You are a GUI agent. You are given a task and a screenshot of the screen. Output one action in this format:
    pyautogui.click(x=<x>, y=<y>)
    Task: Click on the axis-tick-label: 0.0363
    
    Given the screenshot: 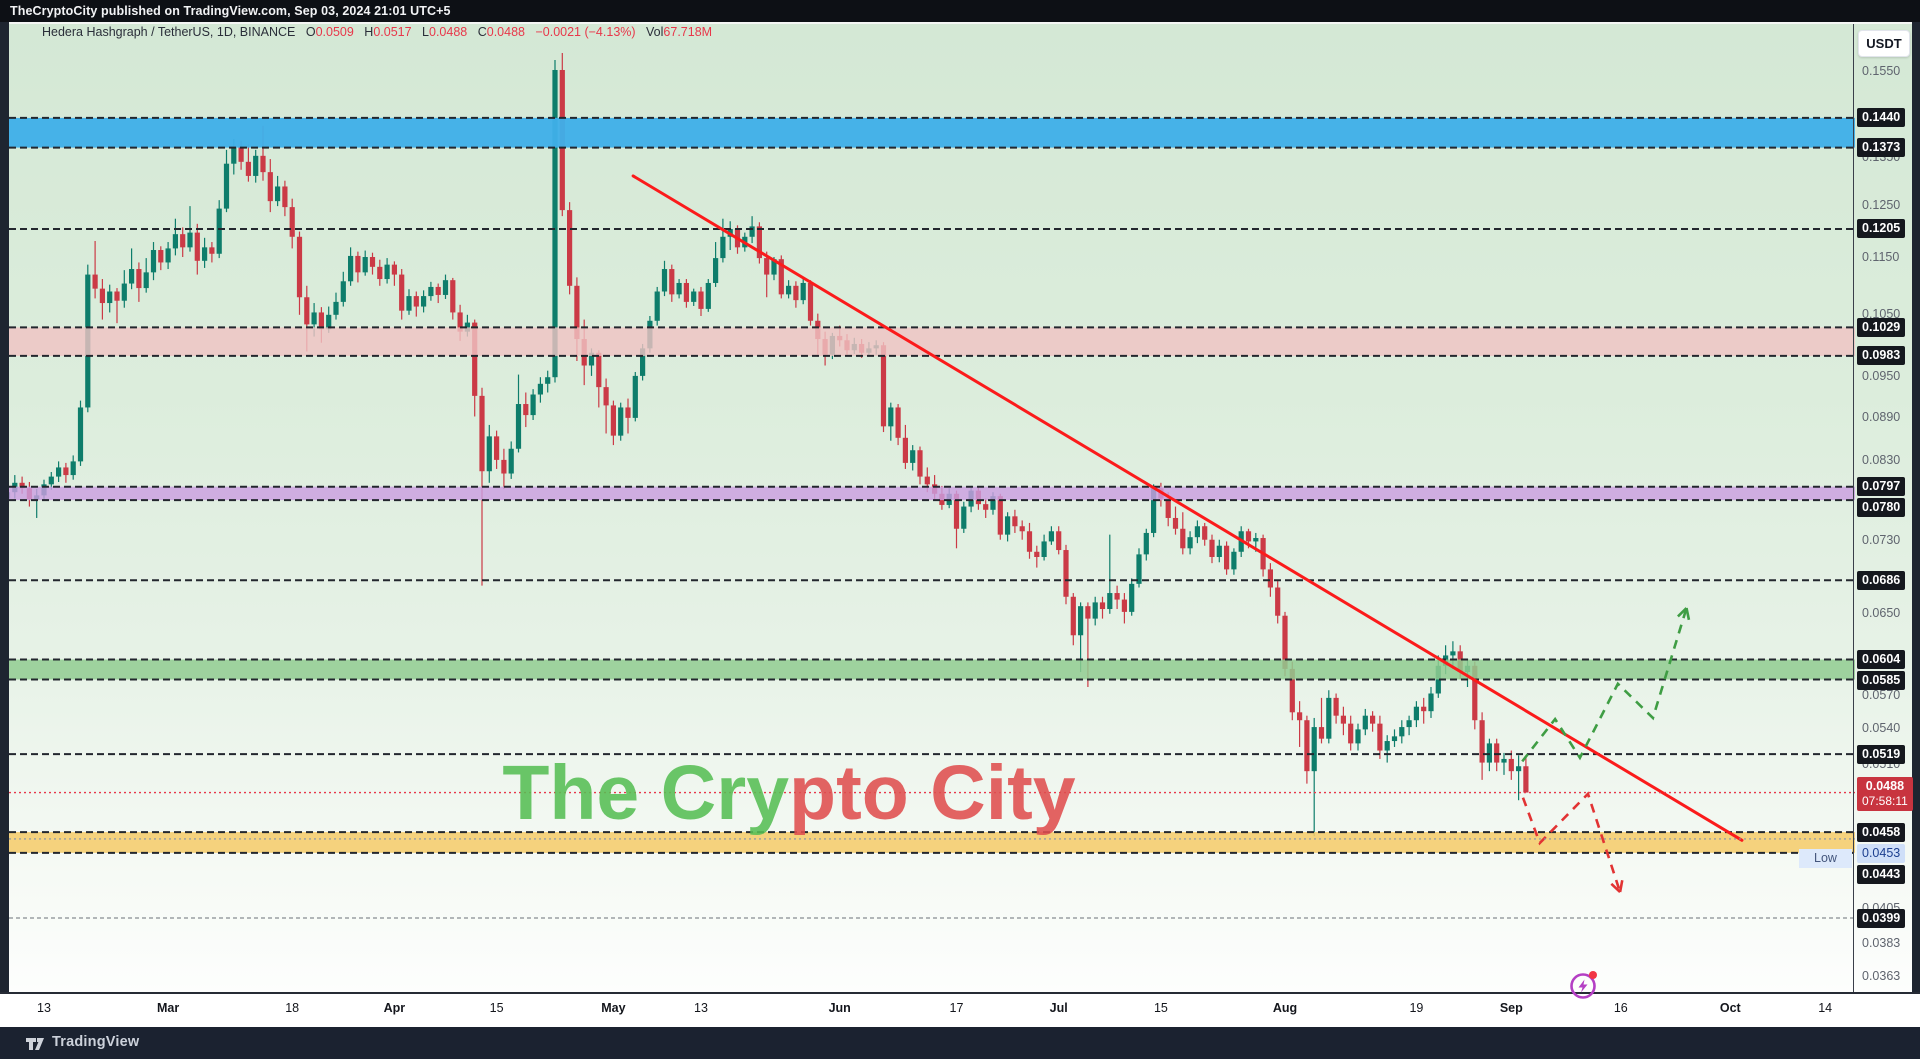 What is the action you would take?
    pyautogui.click(x=1881, y=976)
    